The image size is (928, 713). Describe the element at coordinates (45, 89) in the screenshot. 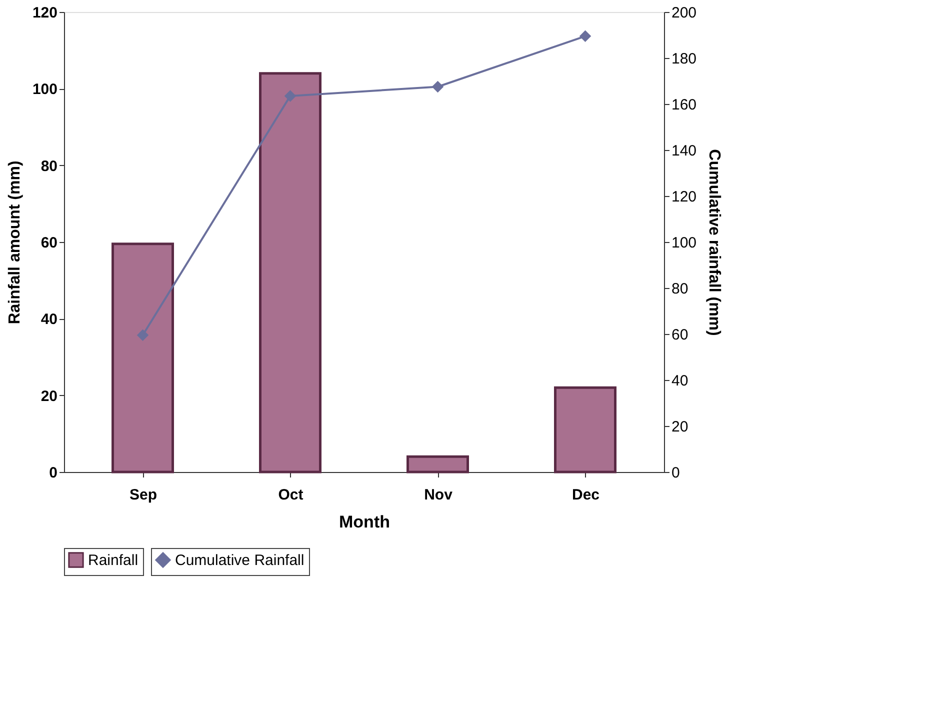

I see `y-tick-label: 100` at that location.